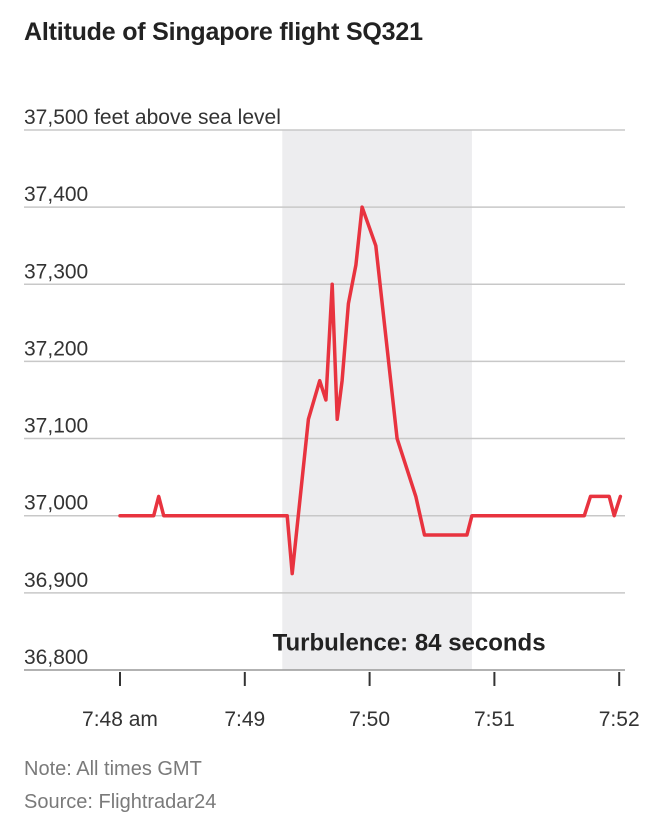 The height and width of the screenshot is (838, 656). I want to click on y-tick-label-36900: 36,900, so click(56, 580).